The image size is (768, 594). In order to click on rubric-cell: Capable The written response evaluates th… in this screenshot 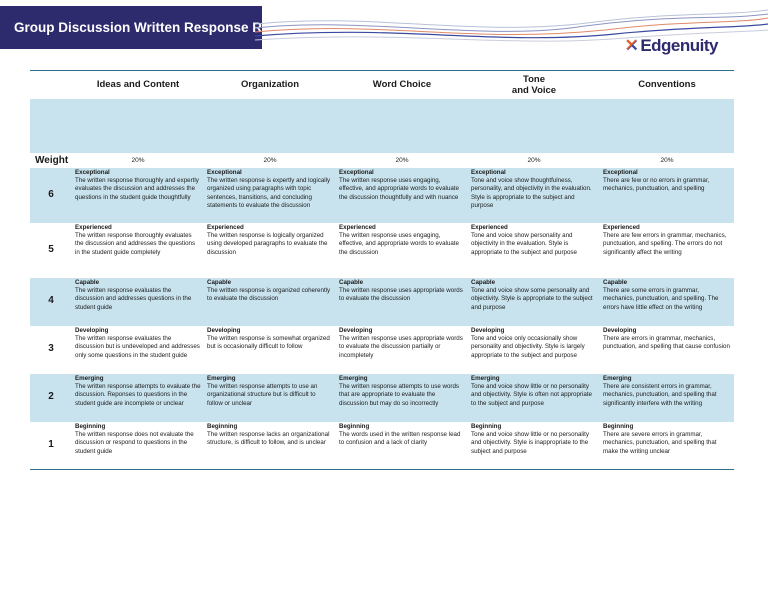, I will do `click(138, 301)`.